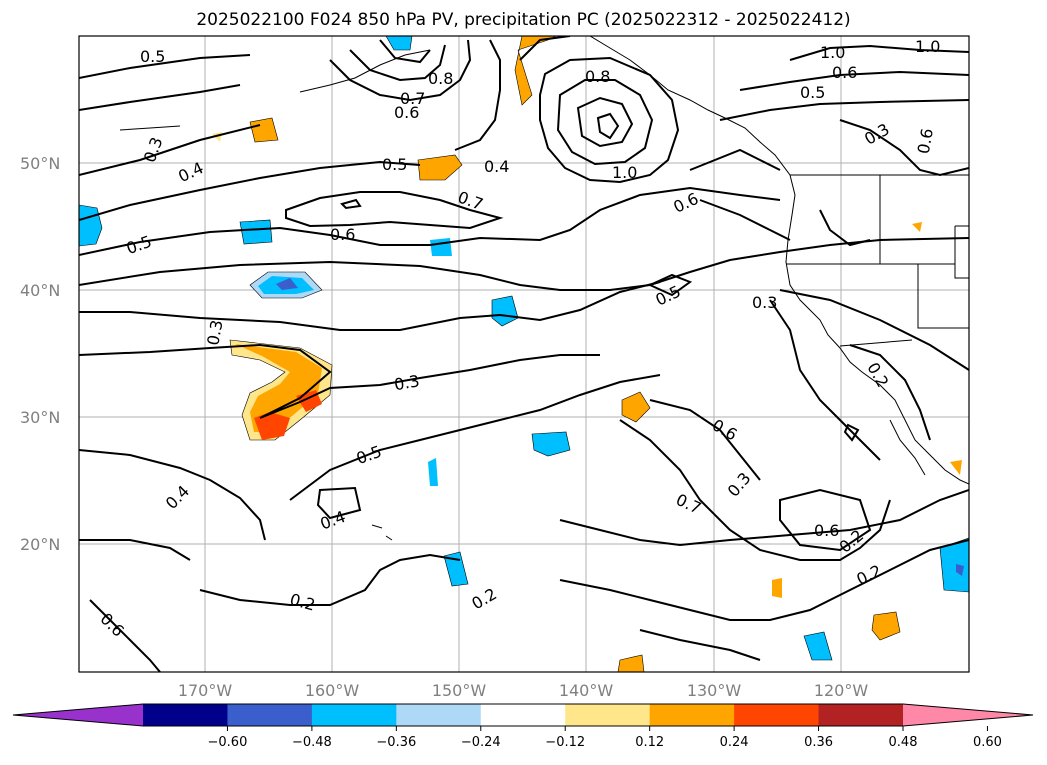 The image size is (1047, 765). What do you see at coordinates (565, 742) in the screenshot?
I see `colorbar-tick-label: −0.12` at bounding box center [565, 742].